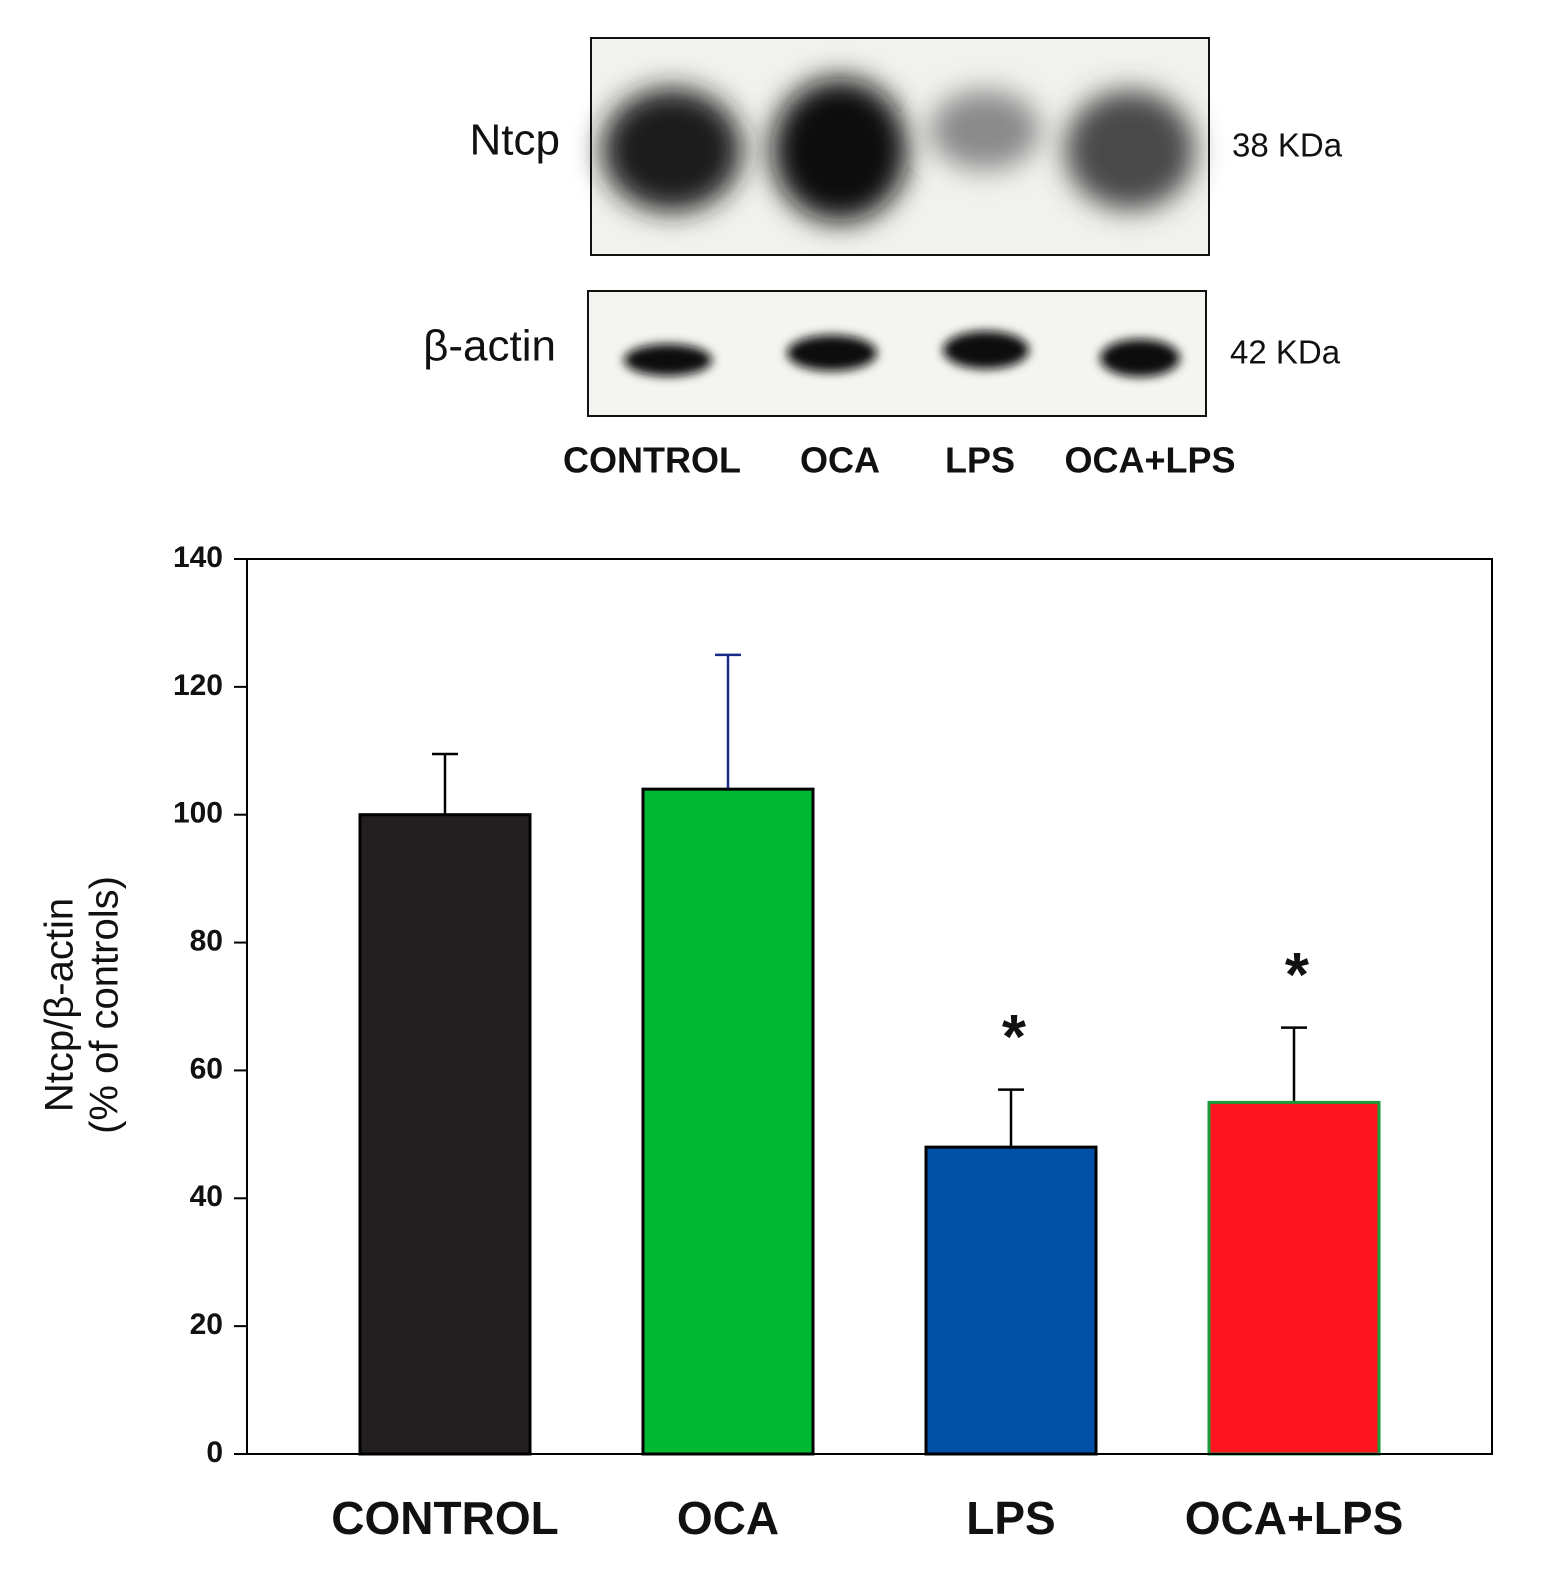 The width and height of the screenshot is (1542, 1586). Describe the element at coordinates (652, 460) in the screenshot. I see `lane-label: CONTROL` at that location.